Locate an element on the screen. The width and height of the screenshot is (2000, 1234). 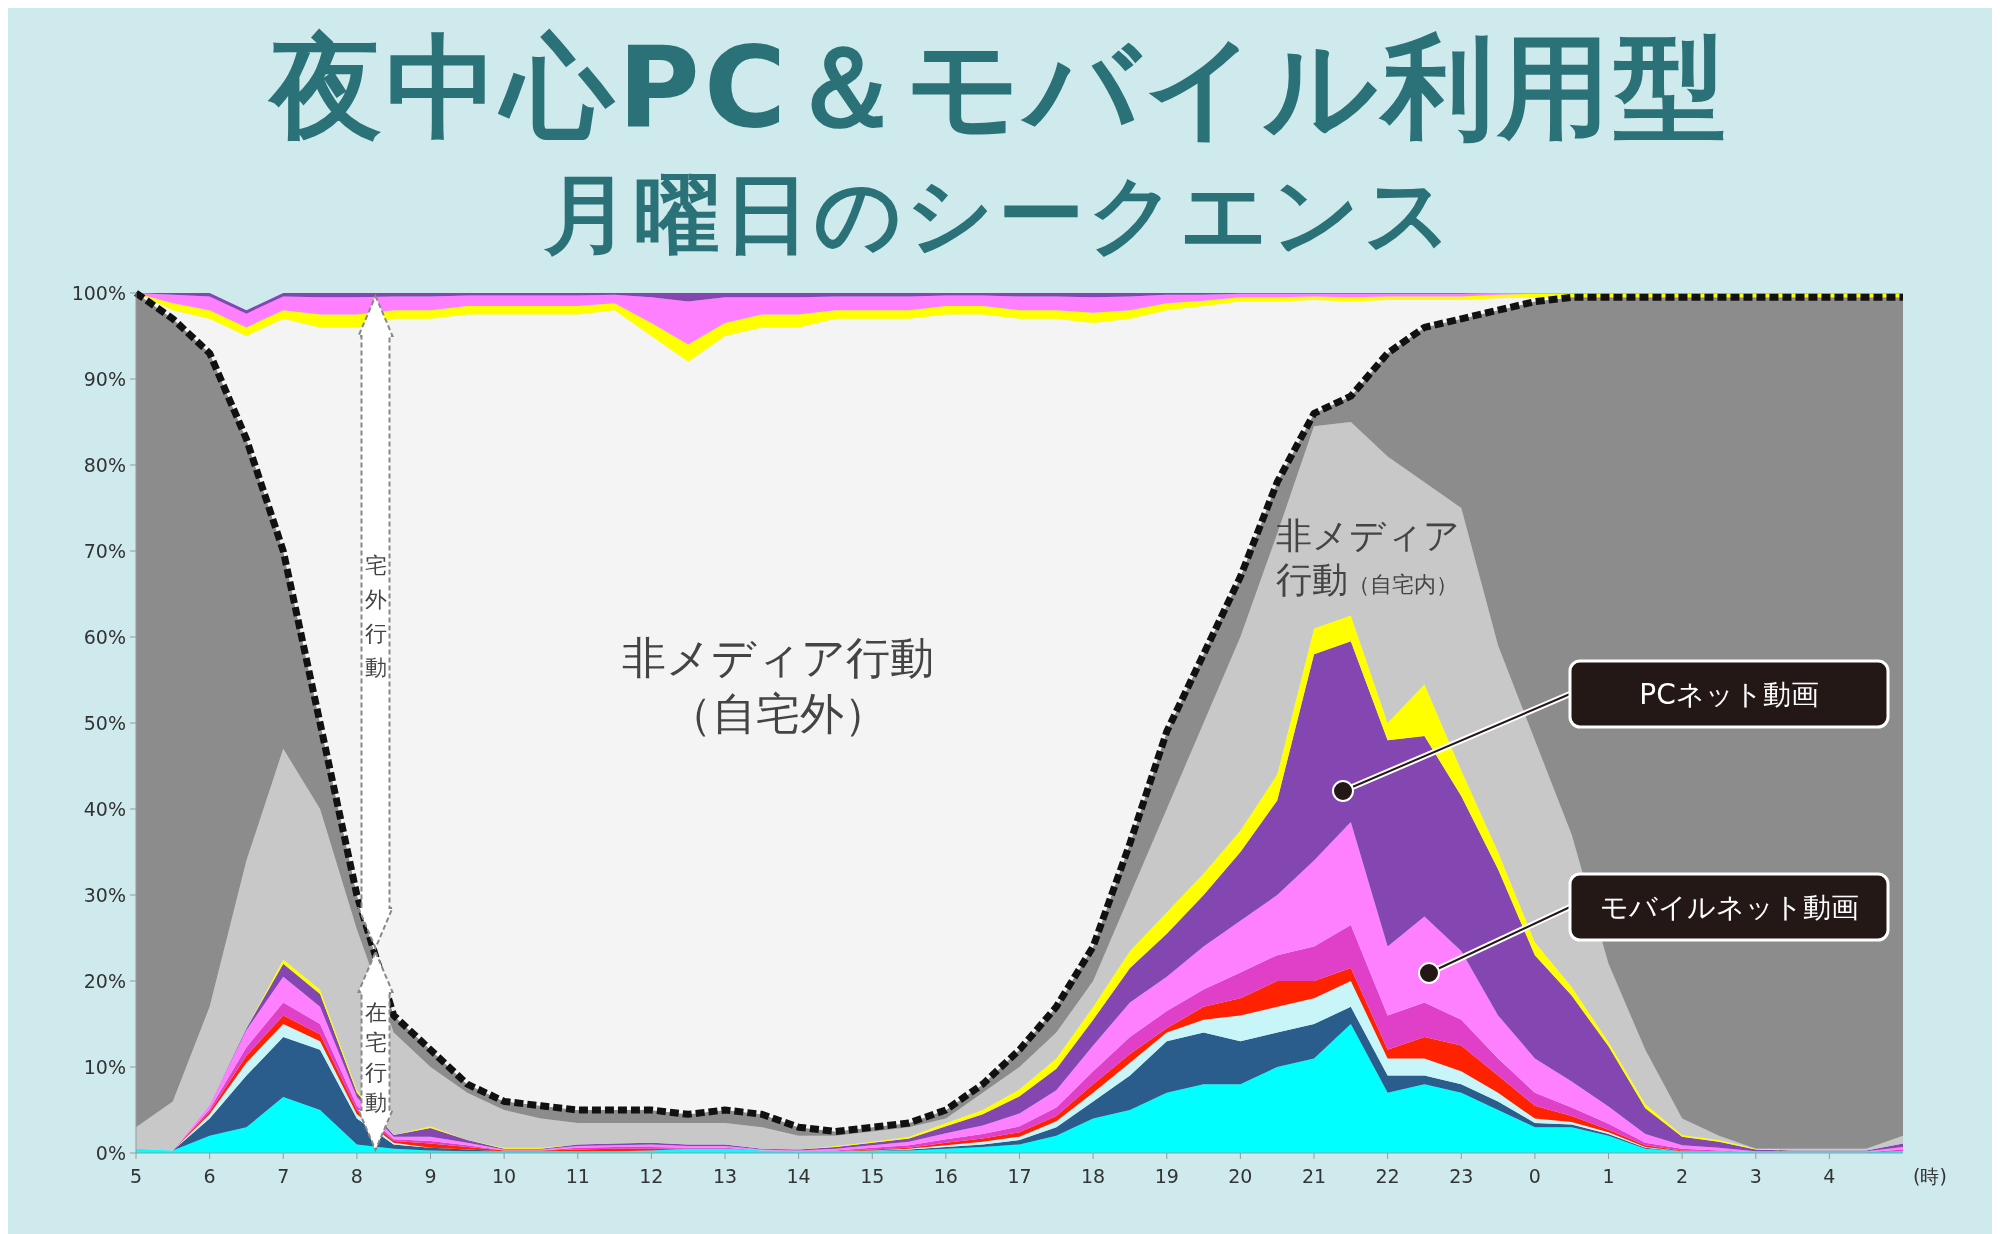
x-tick-label: 8 is located at coordinates (356, 1176).